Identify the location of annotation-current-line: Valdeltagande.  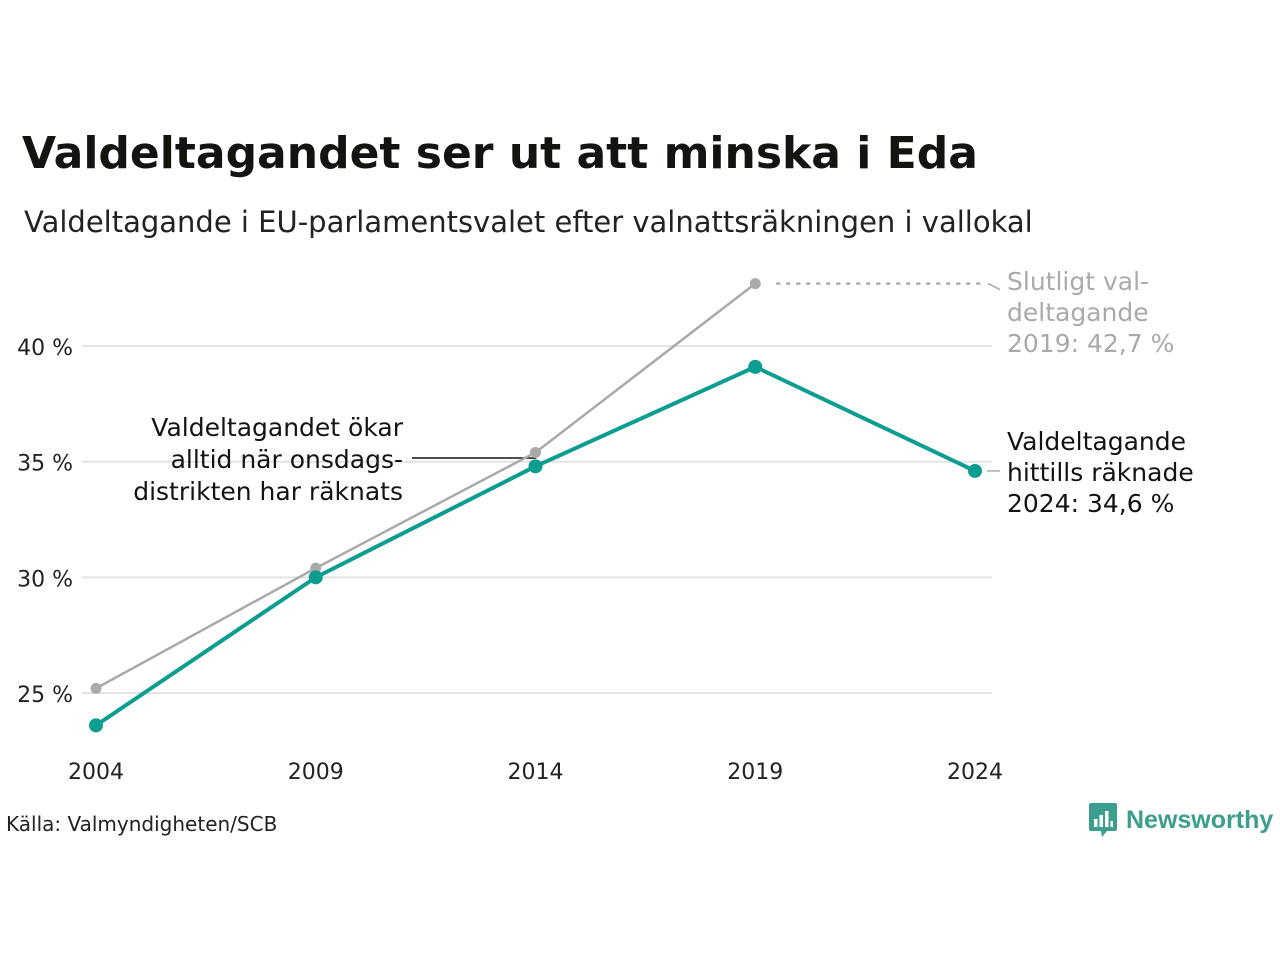
(1096, 441).